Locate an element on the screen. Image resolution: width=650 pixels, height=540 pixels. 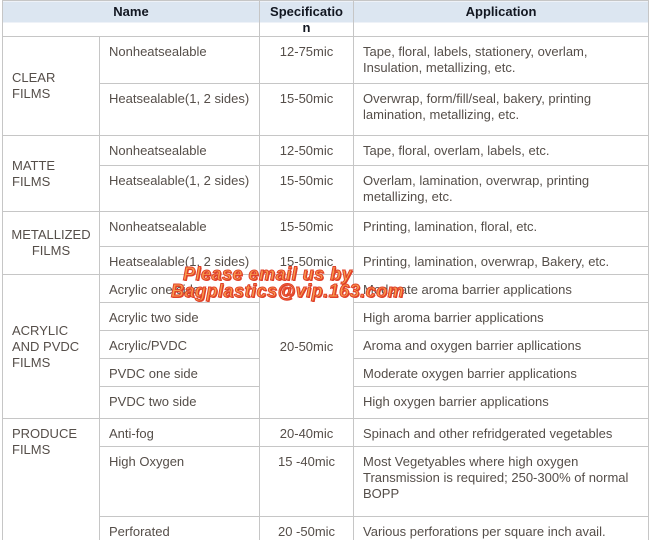
application-cell: Tape, floral, overlam, labels, etc. is located at coordinates (501, 150).